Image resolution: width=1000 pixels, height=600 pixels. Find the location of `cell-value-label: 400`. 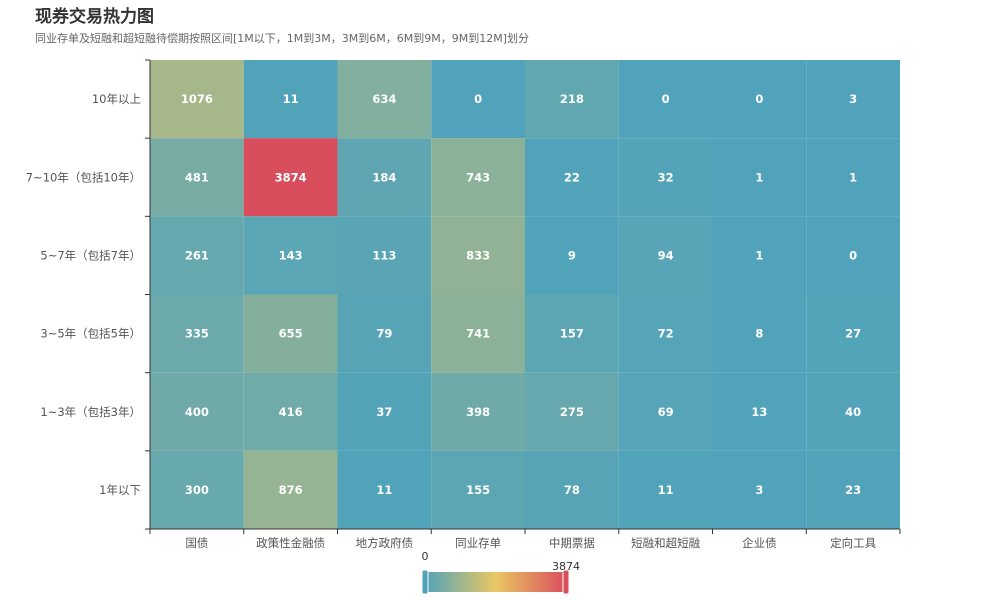

cell-value-label: 400 is located at coordinates (197, 412).